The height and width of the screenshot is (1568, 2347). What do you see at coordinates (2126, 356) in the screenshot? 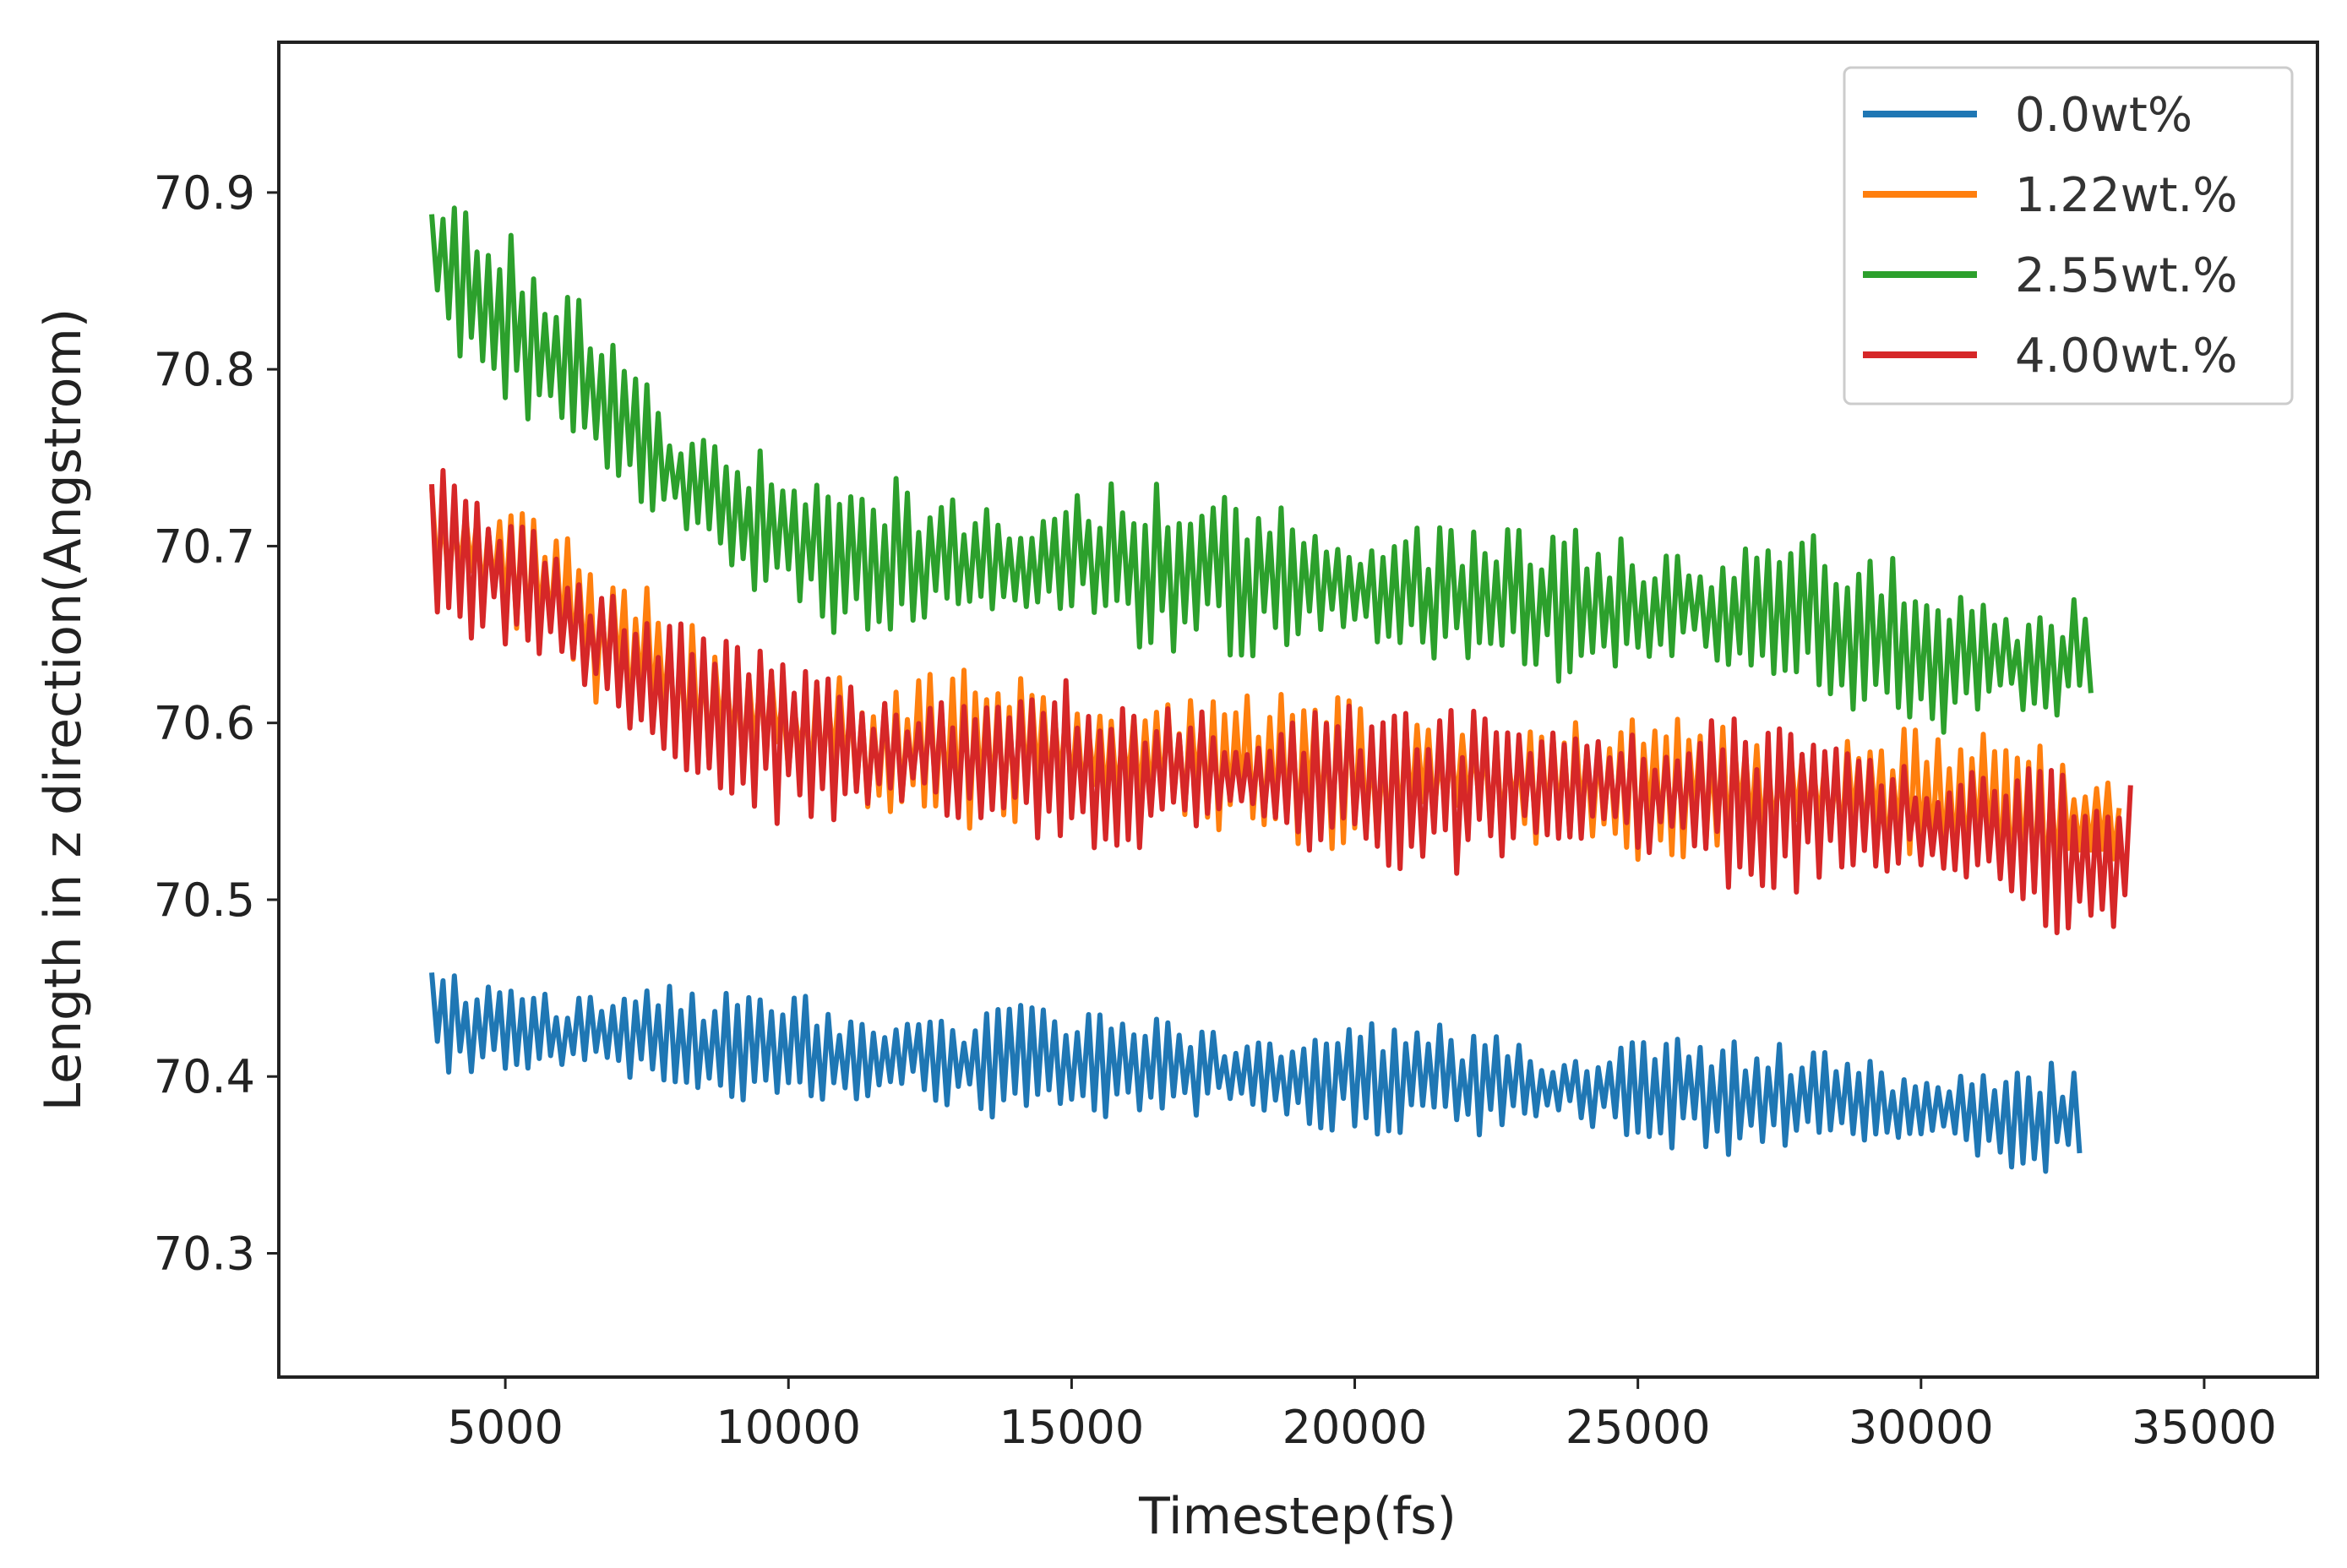
I see `legend-label: 4.00wt.%` at bounding box center [2126, 356].